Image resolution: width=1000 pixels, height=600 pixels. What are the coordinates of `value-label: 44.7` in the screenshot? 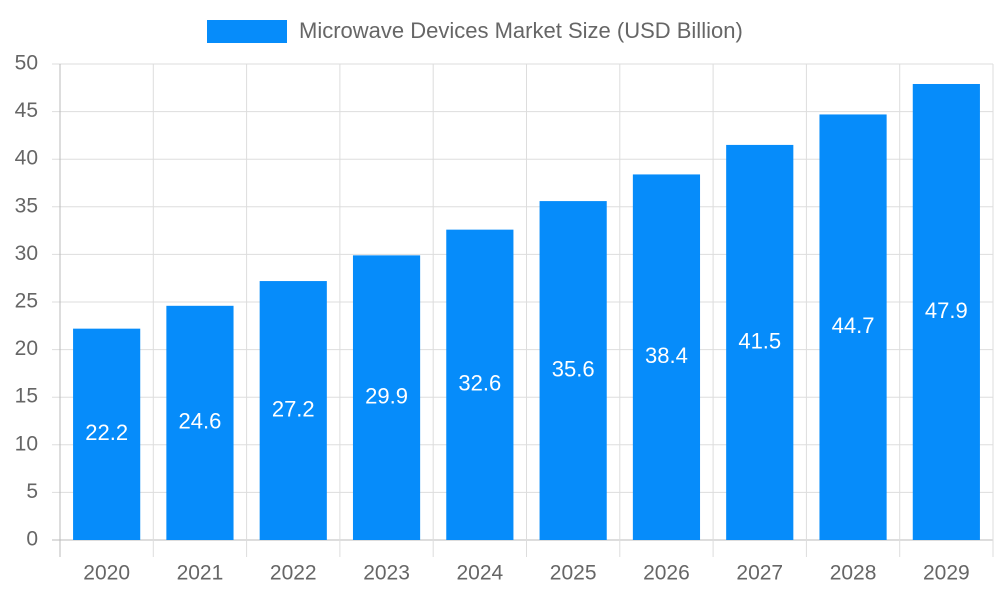 It's located at (853, 325).